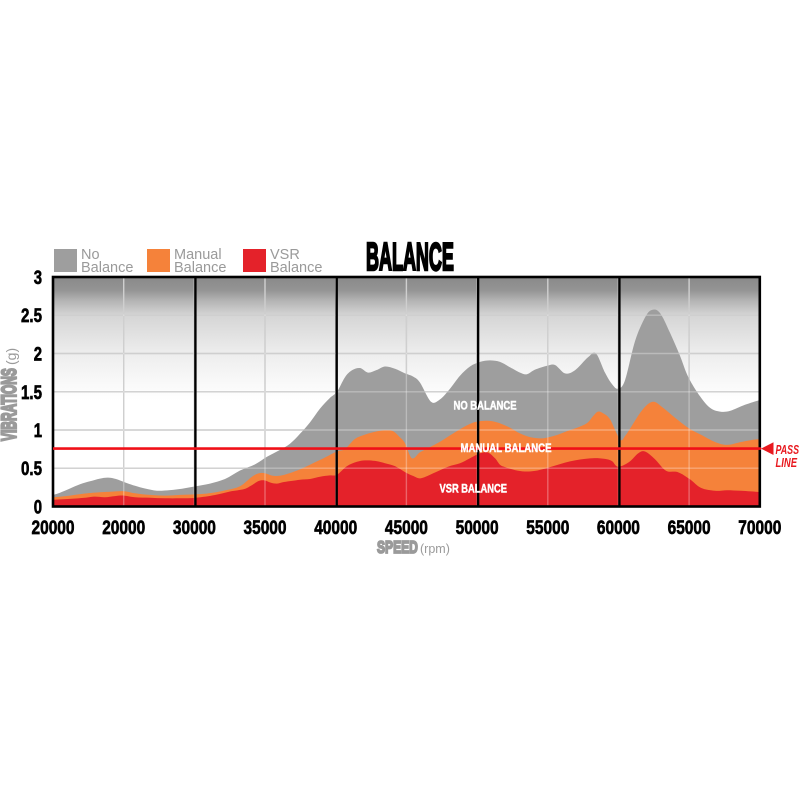 The height and width of the screenshot is (800, 800). Describe the element at coordinates (10, 404) in the screenshot. I see `svg-text: VIBRATIONS` at that location.